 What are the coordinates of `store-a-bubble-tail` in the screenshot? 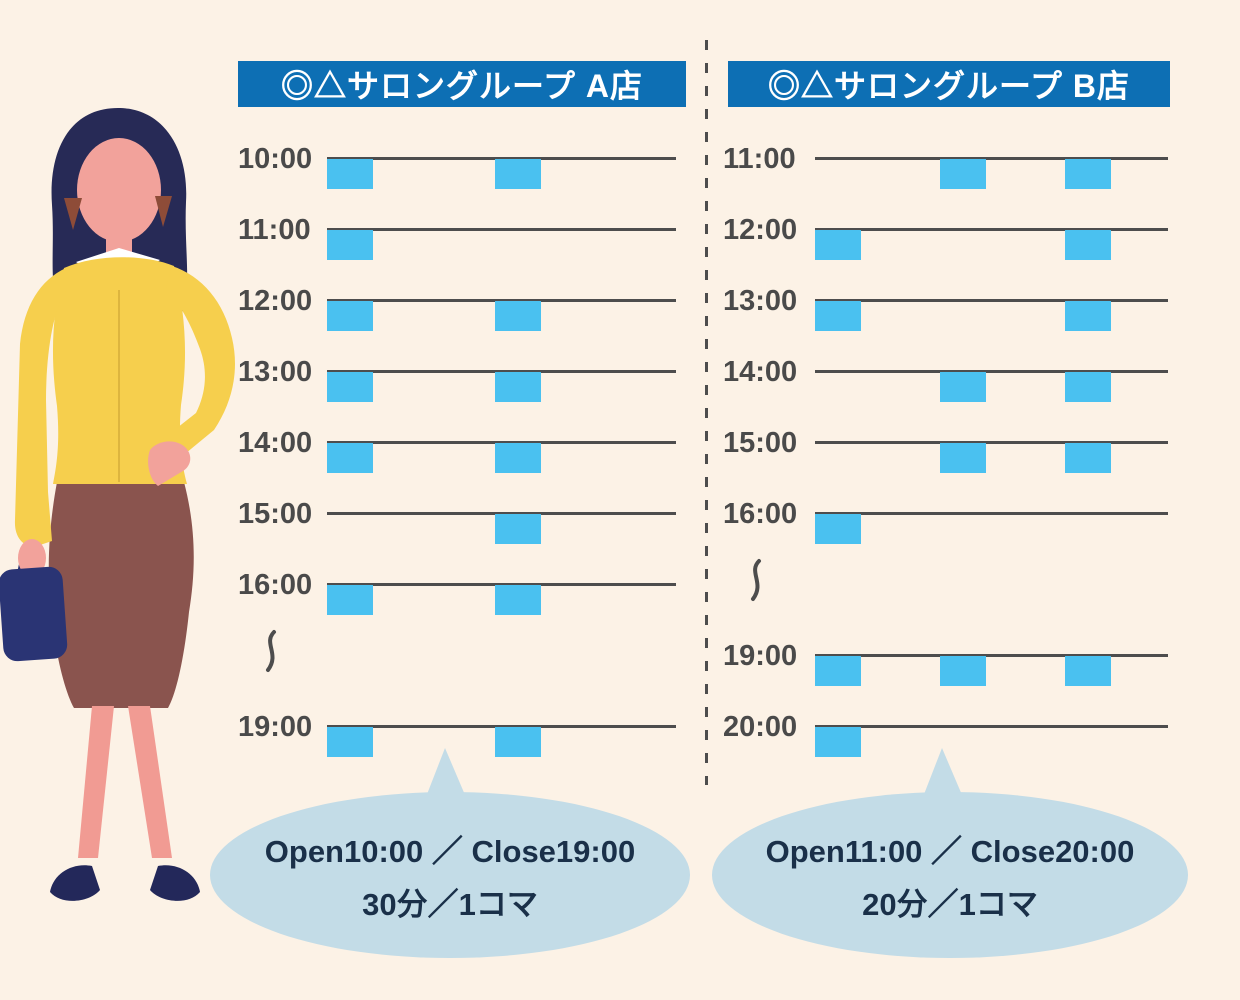 It's located at (446, 775).